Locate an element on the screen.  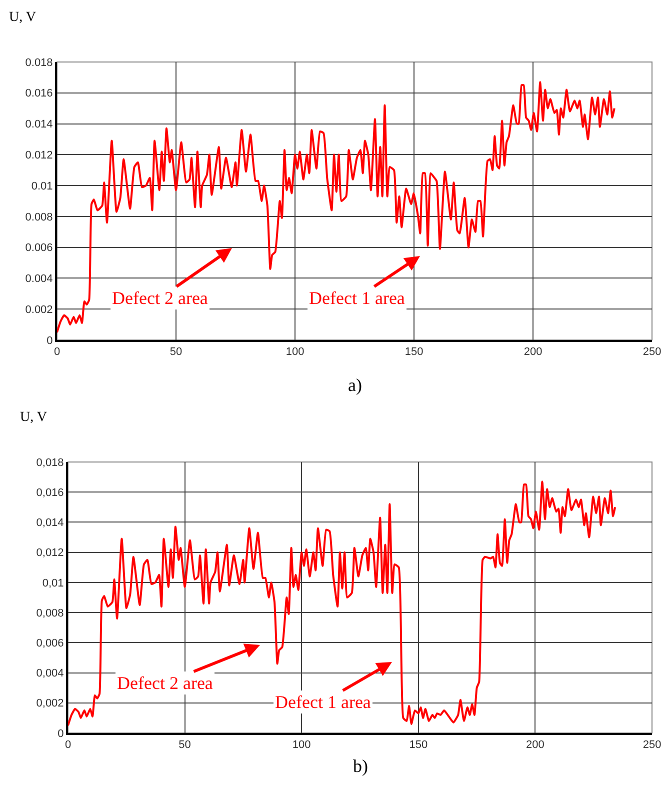
y-tick-label: 0,018 is located at coordinates (50, 462).